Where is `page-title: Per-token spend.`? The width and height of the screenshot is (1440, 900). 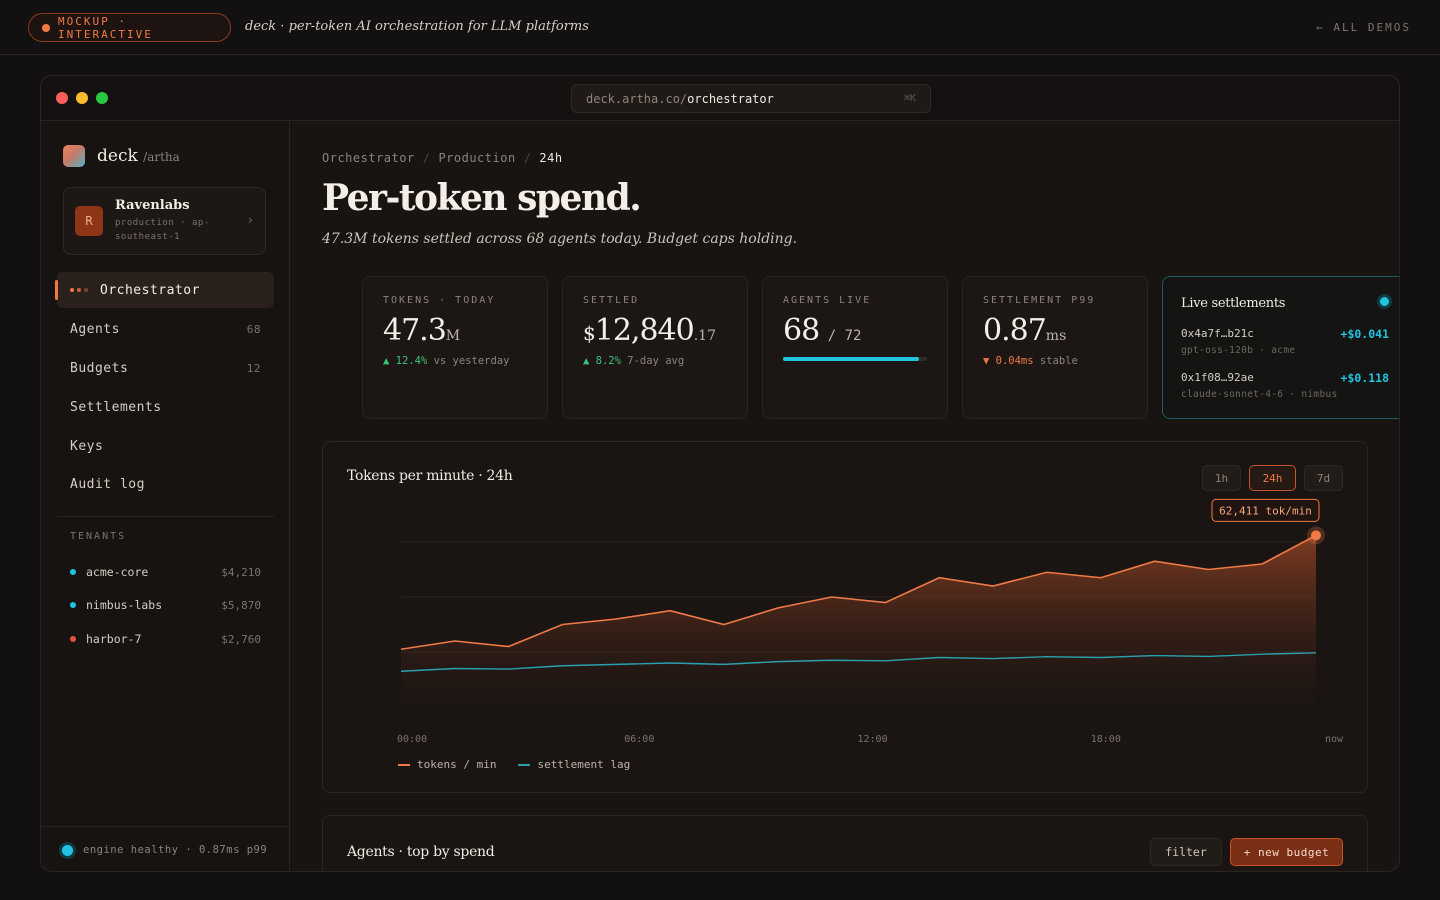 page-title: Per-token spend. is located at coordinates (482, 198).